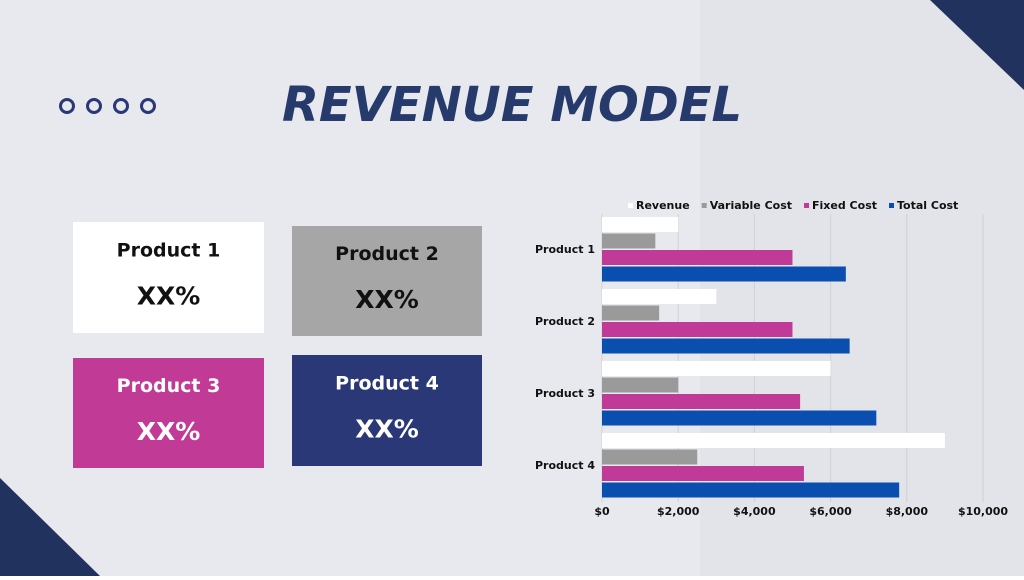  I want to click on x-tick-label: $8,000, so click(907, 511).